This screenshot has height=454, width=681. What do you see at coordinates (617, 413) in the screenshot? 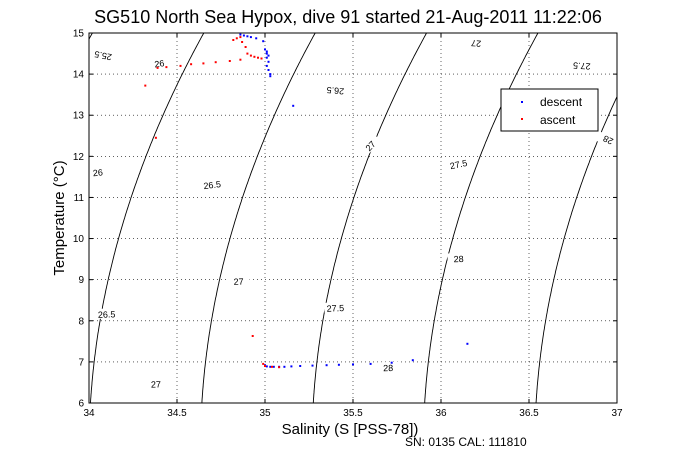
I see `x-tick-label: 37` at bounding box center [617, 413].